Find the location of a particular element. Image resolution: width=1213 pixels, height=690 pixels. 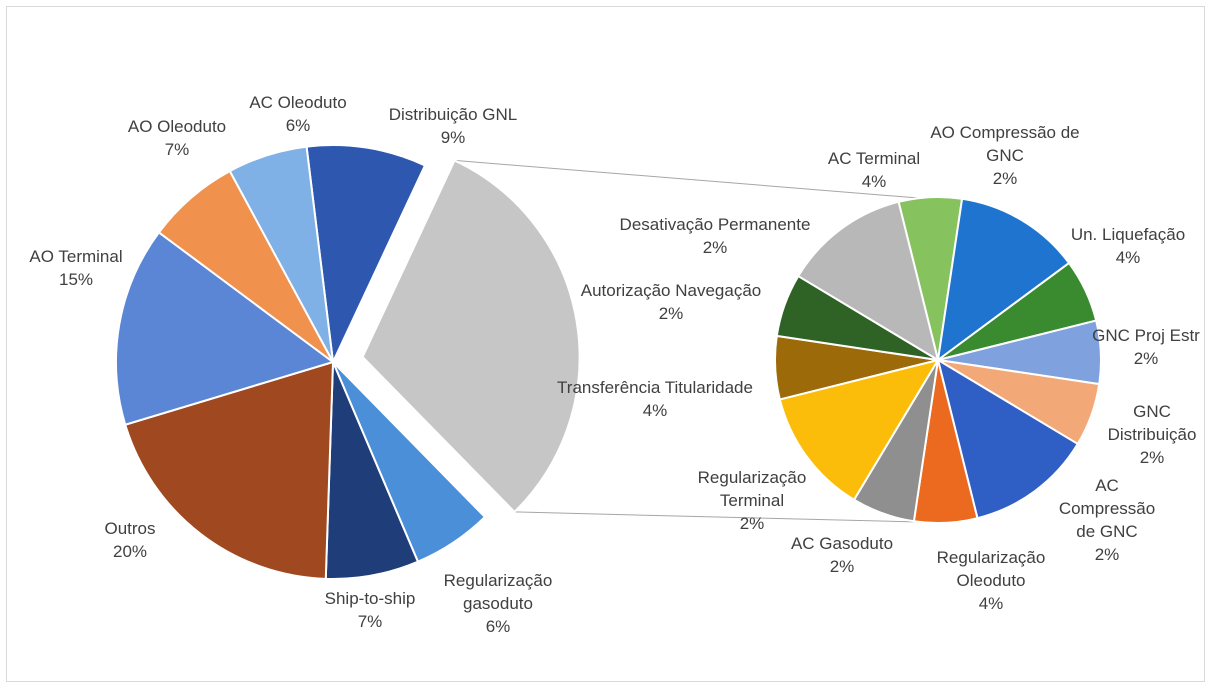

label-outros: Outros 20% is located at coordinates (129, 540).